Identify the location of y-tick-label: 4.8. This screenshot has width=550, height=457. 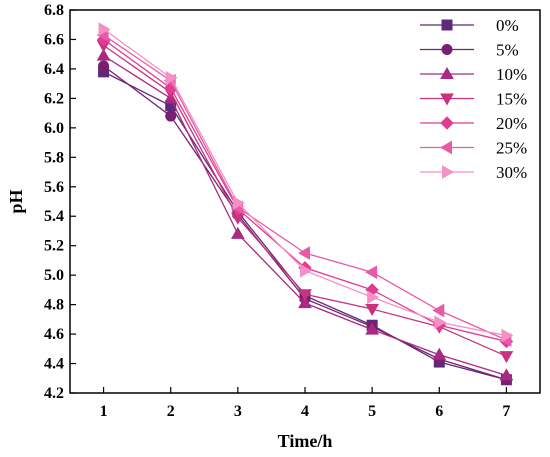
(54, 305).